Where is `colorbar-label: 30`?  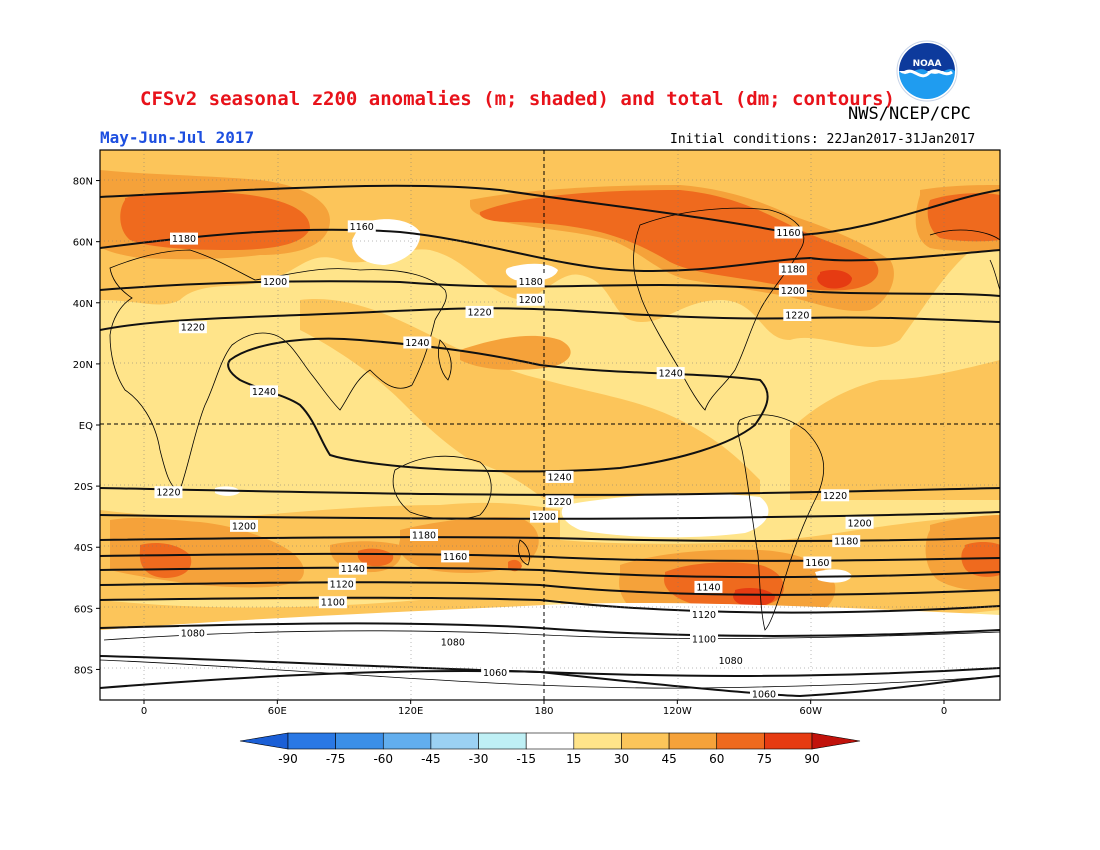 colorbar-label: 30 is located at coordinates (621, 759).